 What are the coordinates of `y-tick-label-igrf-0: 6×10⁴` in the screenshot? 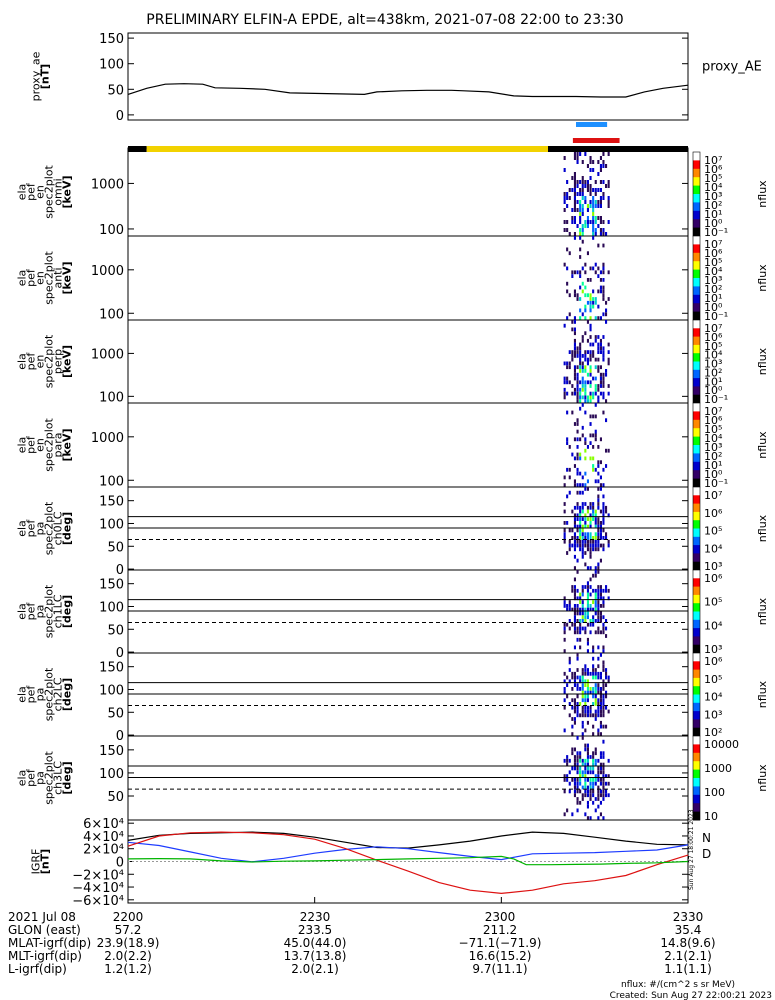 It's located at (103, 824).